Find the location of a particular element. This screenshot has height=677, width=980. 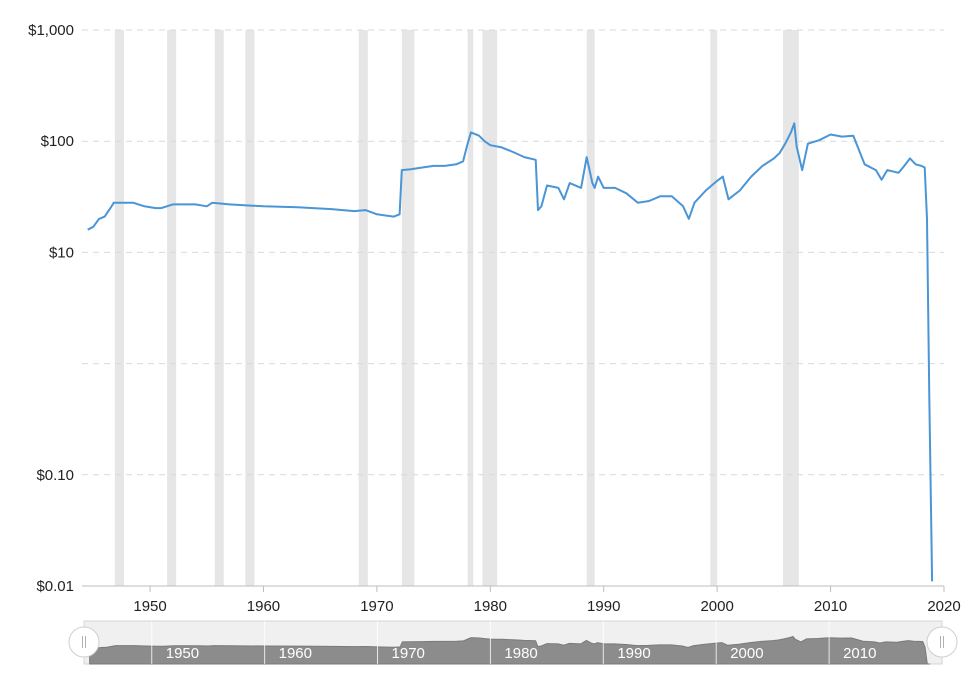

x-tick-label: 2020 is located at coordinates (943, 606).